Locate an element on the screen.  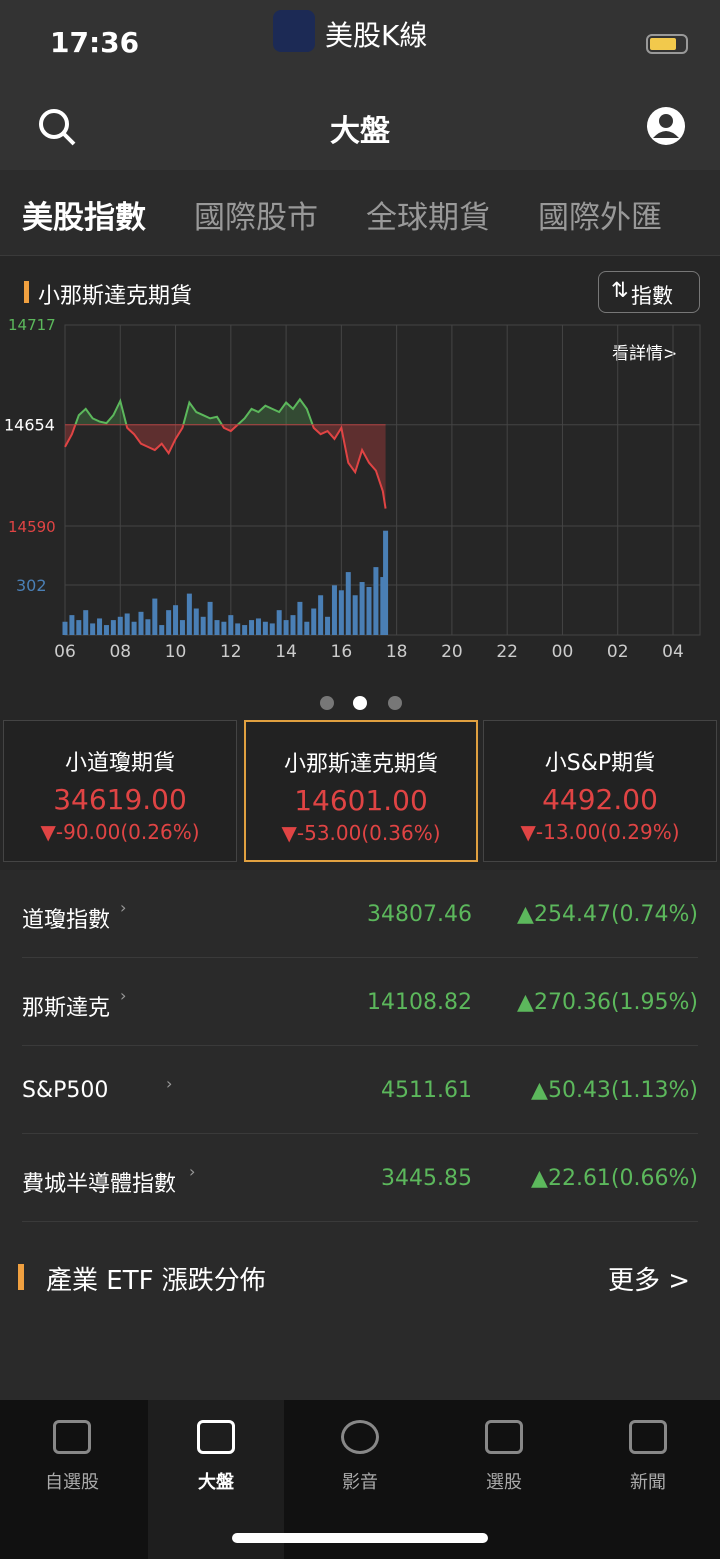
x-tick-label: 04 is located at coordinates (673, 652).